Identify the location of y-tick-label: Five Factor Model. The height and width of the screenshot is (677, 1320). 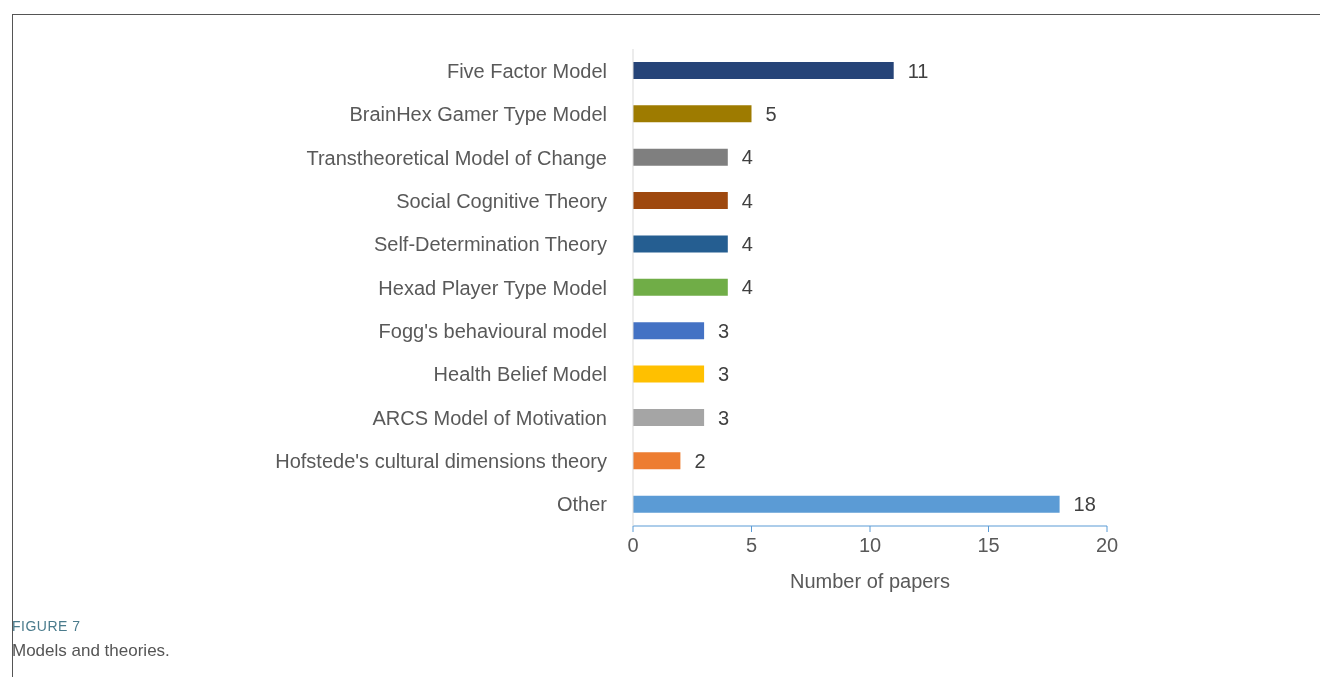
(526, 70).